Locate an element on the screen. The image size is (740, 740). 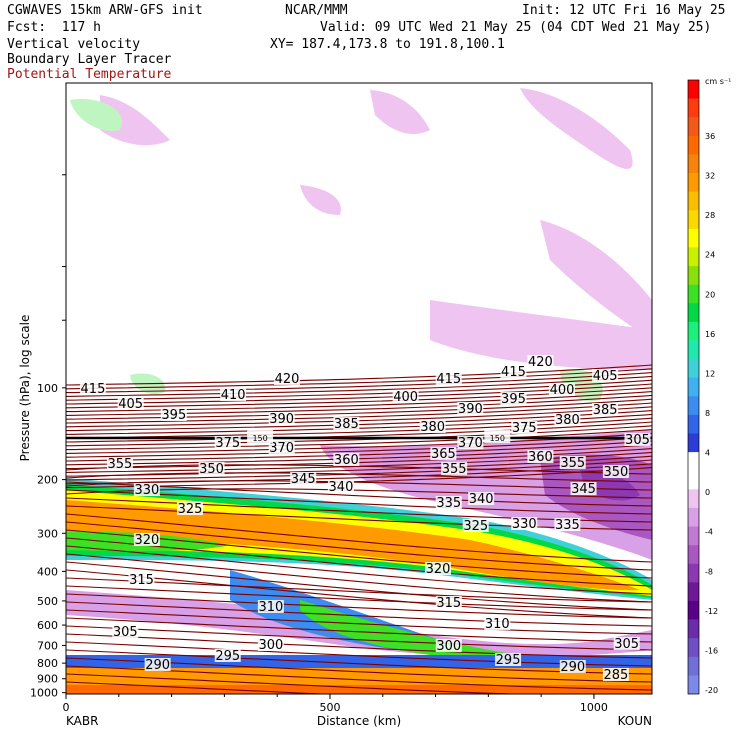
theta-contour-label: 380 is located at coordinates (567, 420).